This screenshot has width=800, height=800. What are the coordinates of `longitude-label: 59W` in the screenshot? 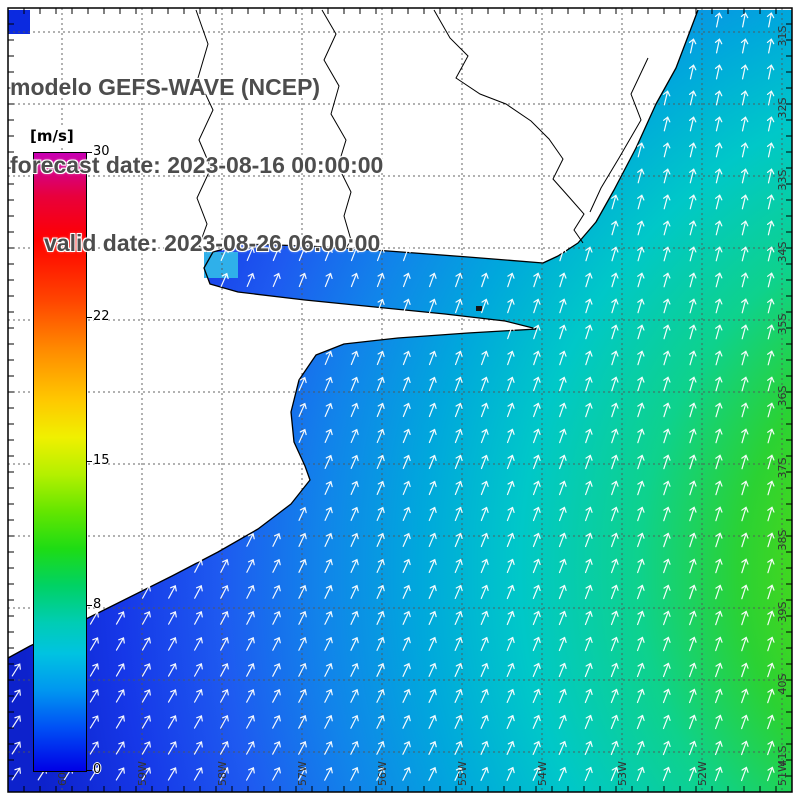 It's located at (142, 773).